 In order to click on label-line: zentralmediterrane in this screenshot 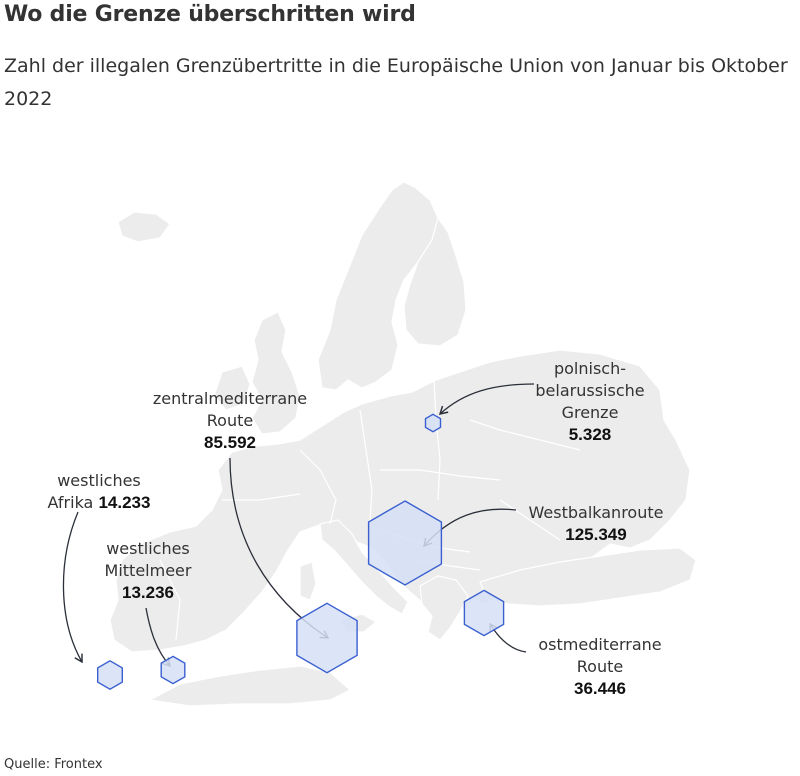, I will do `click(230, 398)`.